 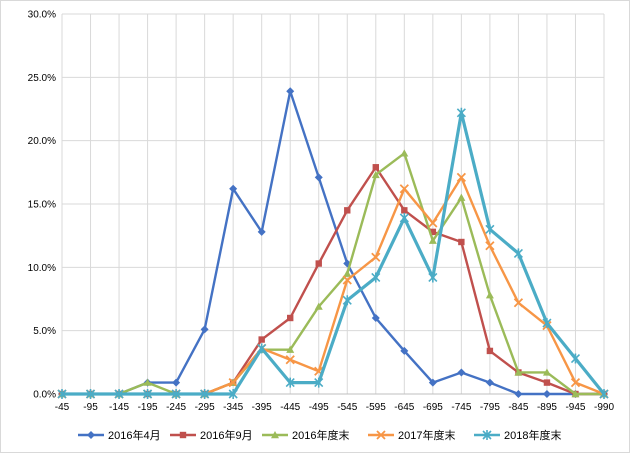 I want to click on x-tick-label: -695, so click(x=433, y=407).